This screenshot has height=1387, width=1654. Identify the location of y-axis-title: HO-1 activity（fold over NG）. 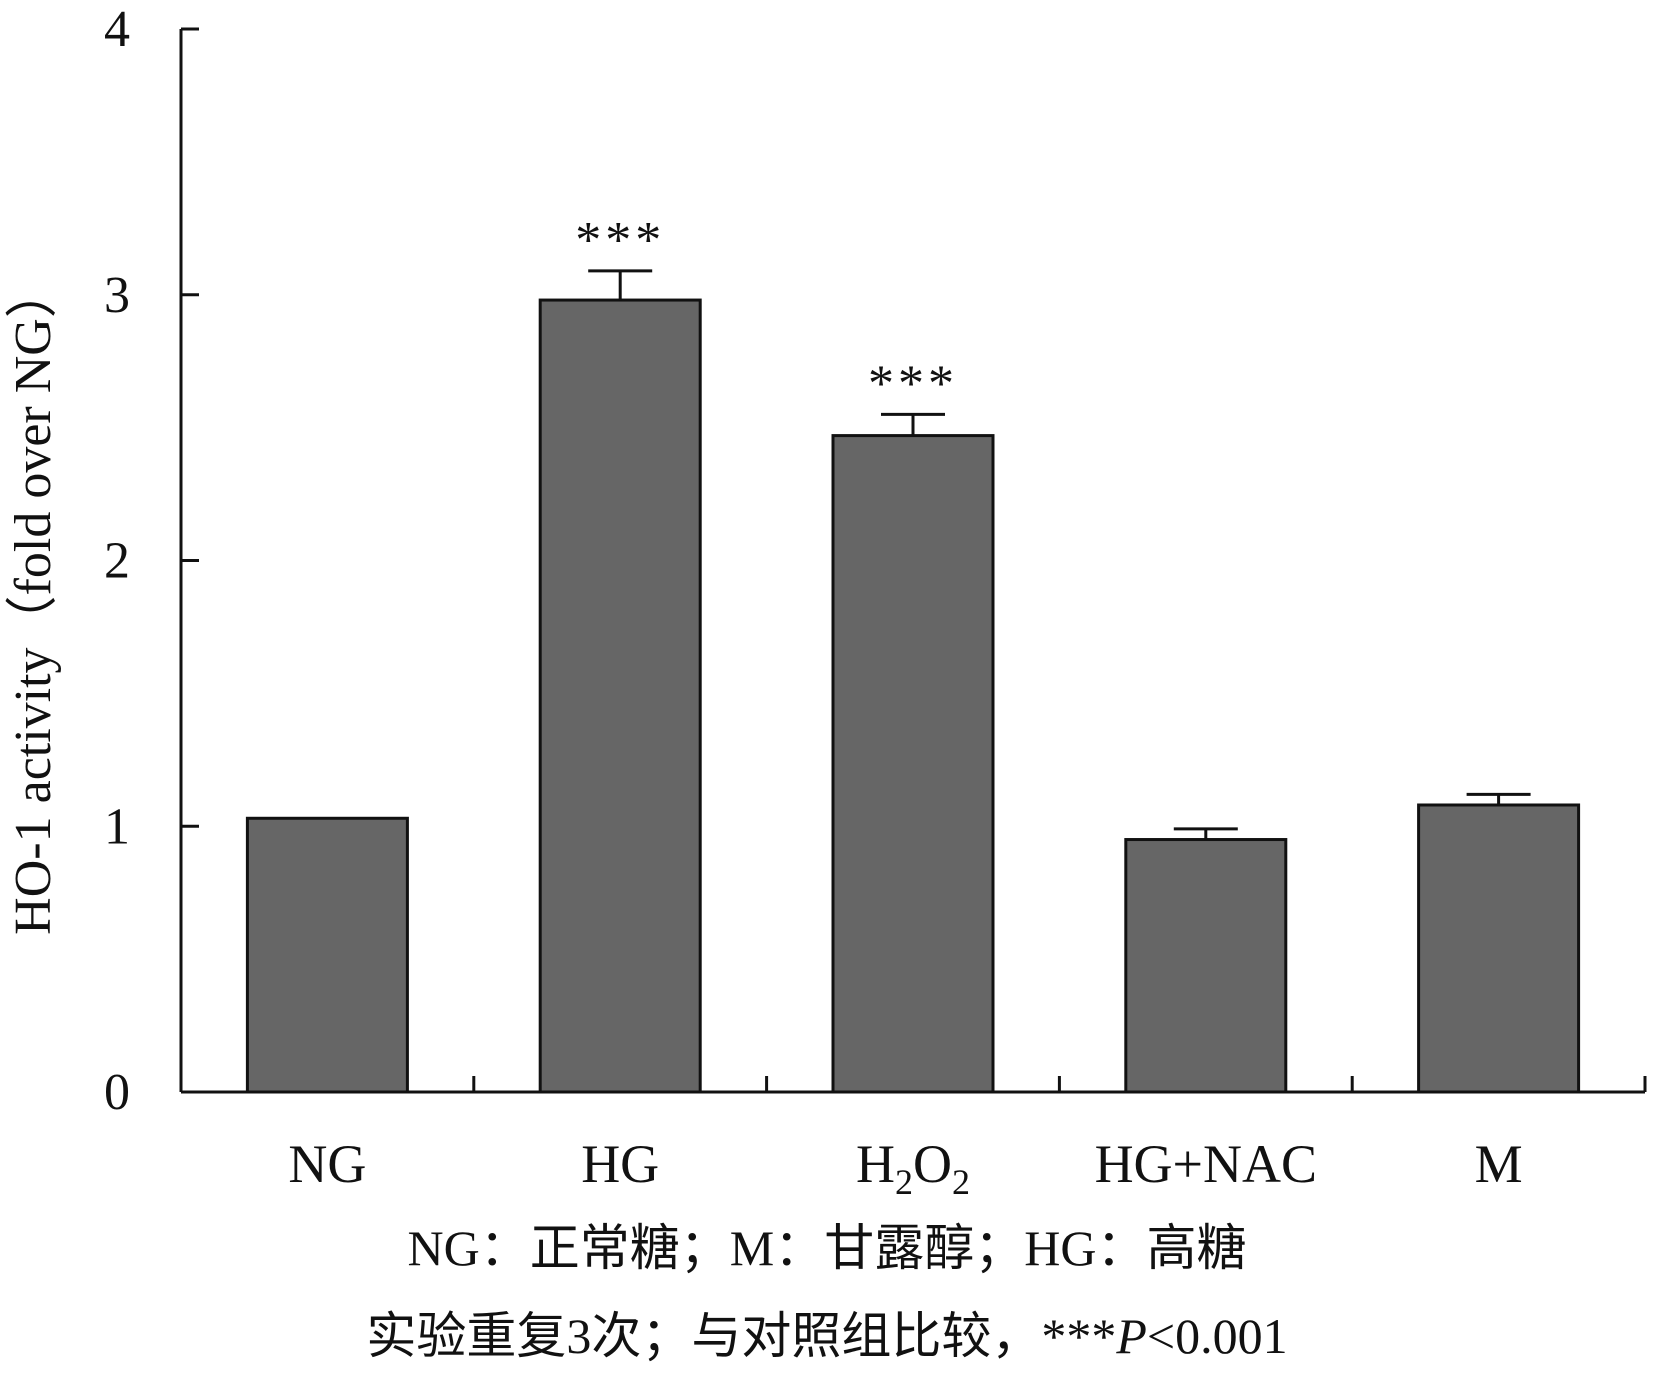
(33, 600).